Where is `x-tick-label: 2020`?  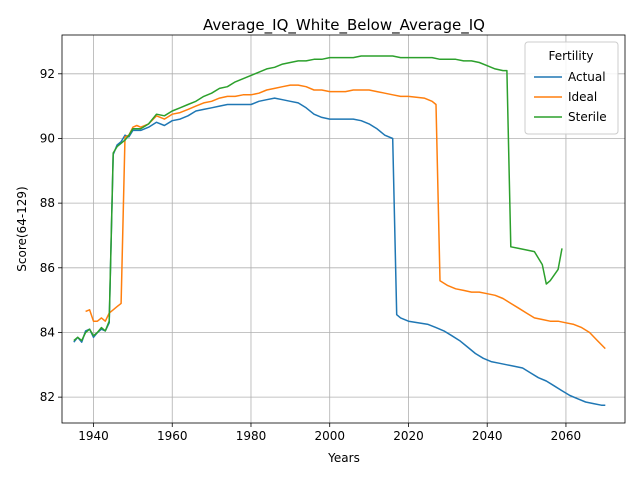
x-tick-label: 2020 is located at coordinates (408, 436).